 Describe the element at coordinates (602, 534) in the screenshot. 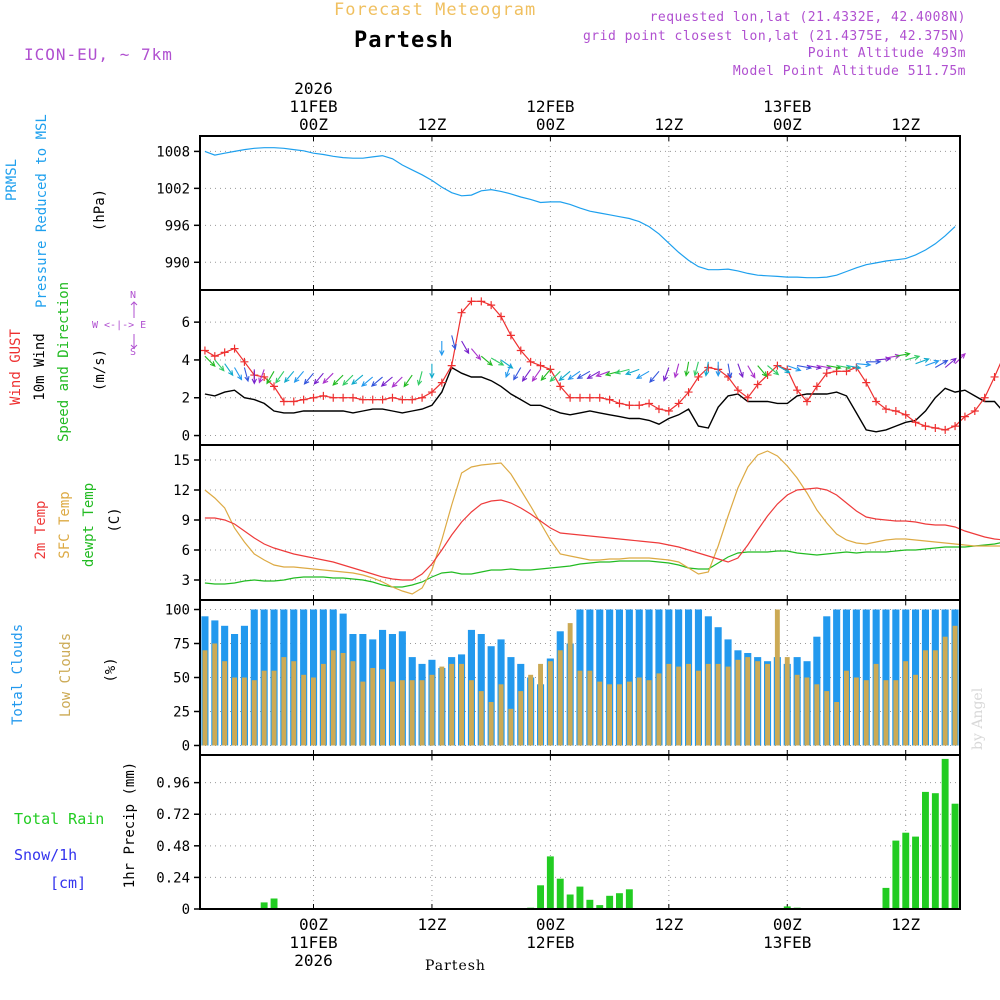

I see `t2m-line` at that location.